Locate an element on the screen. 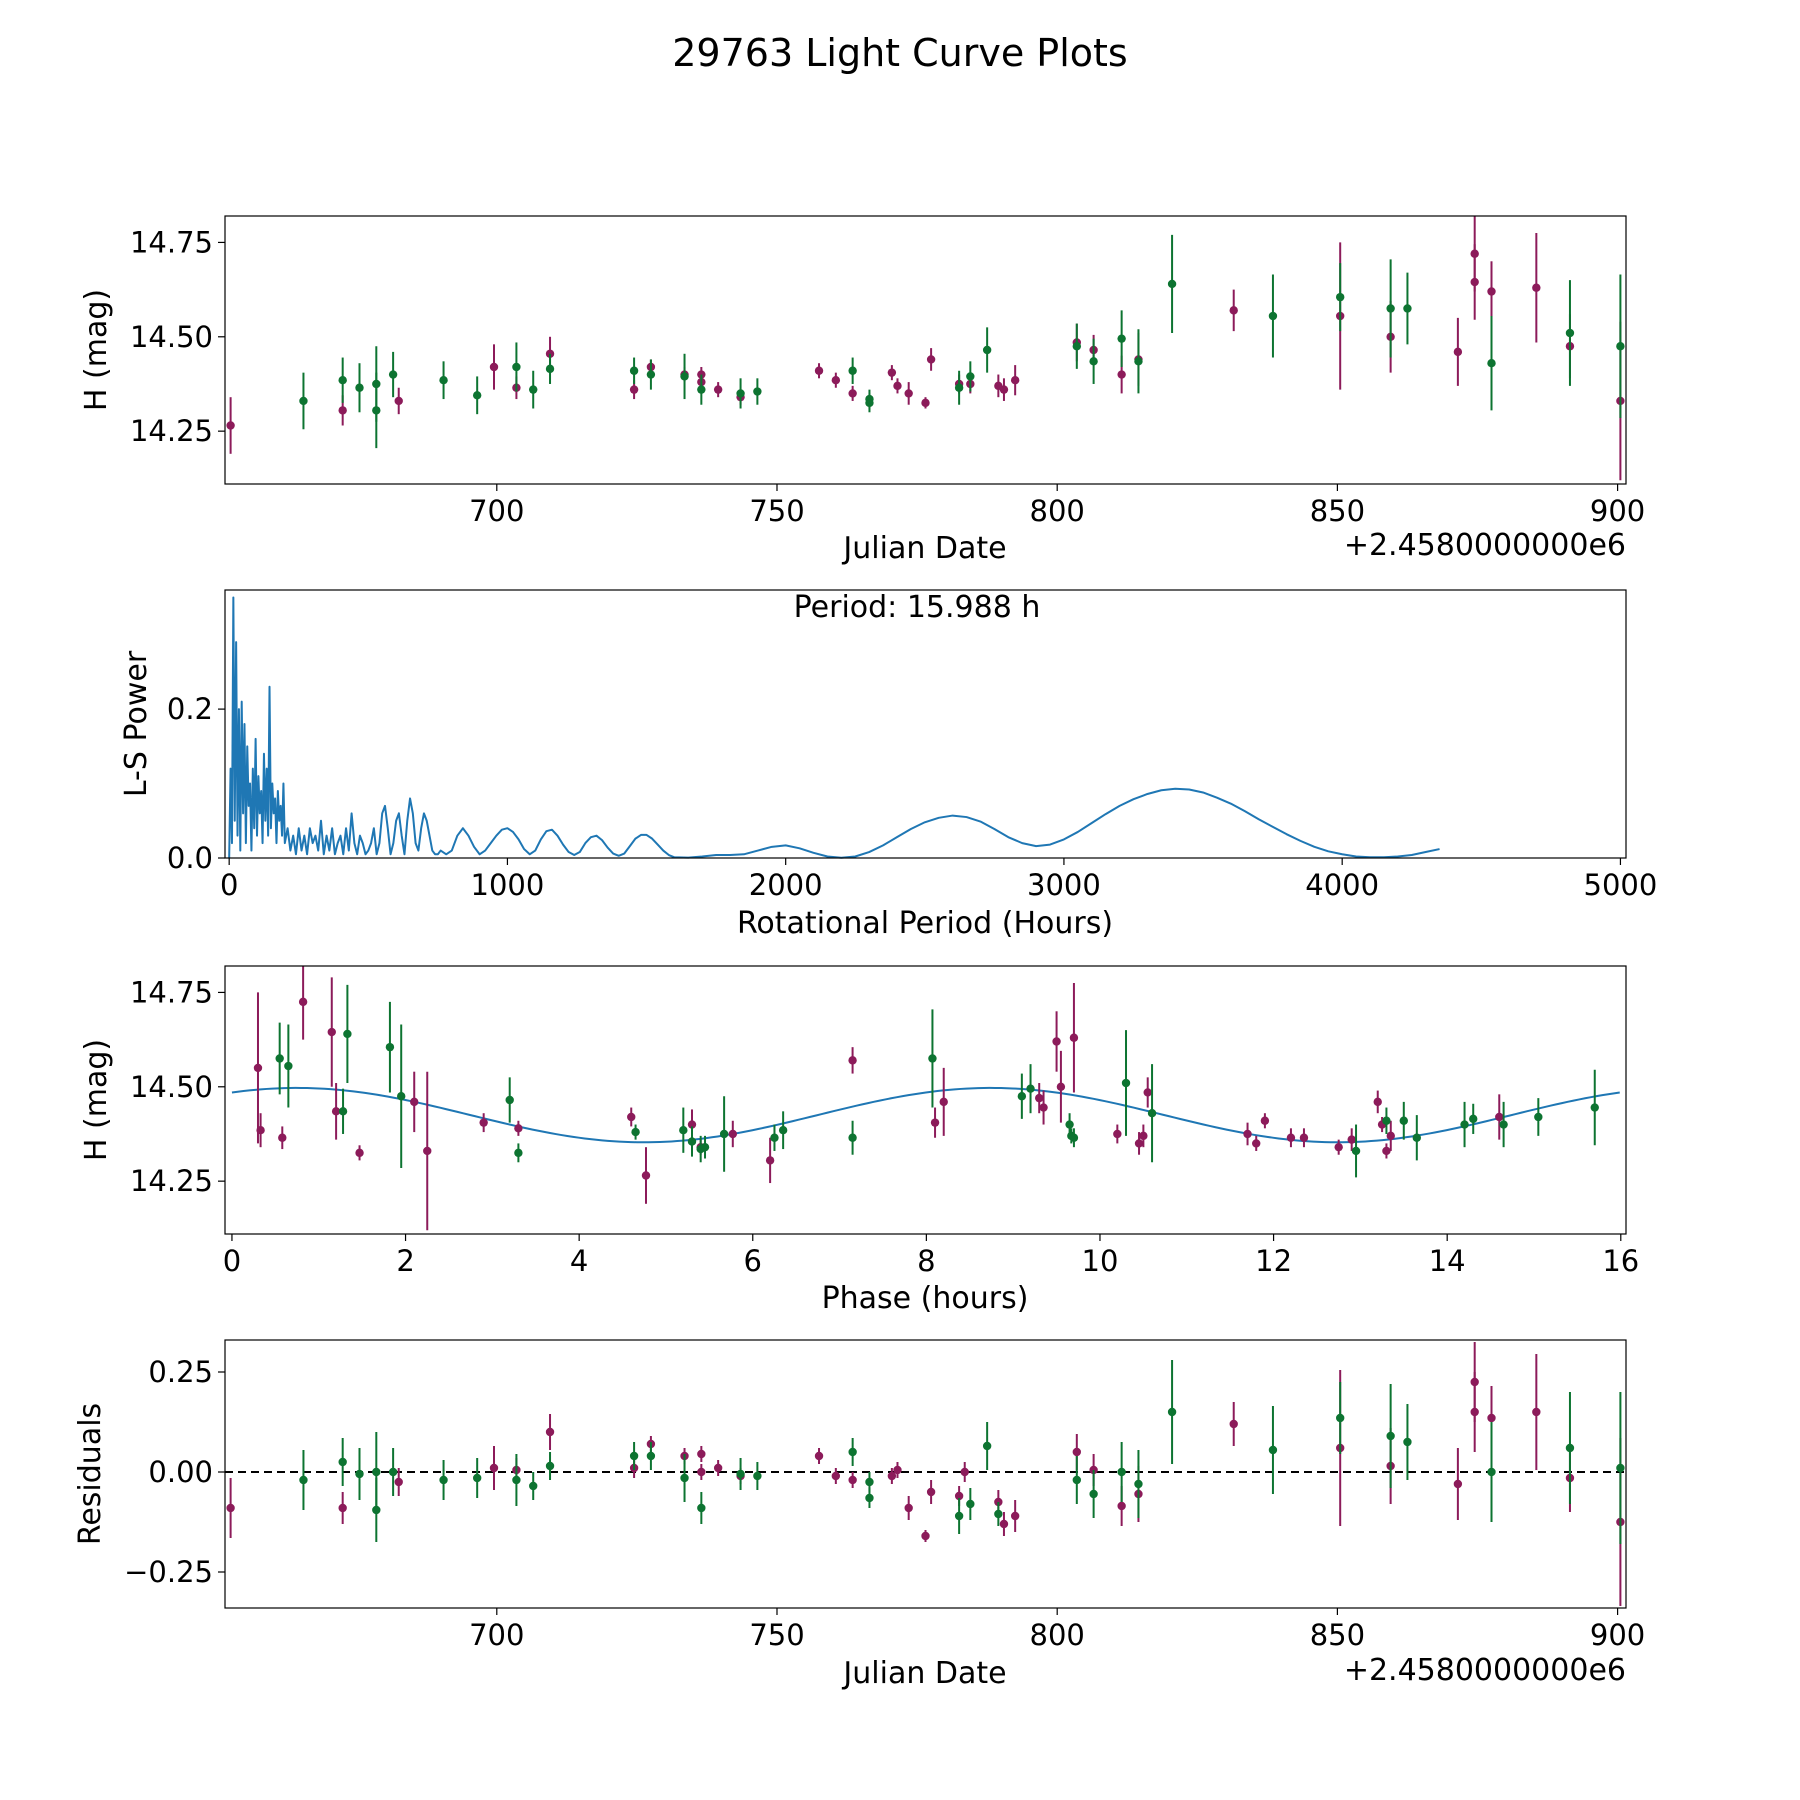 The height and width of the screenshot is (1800, 1800). light-curve-ticks: 700 750 800 850 900 14.25 14.50 14.75 is located at coordinates (887, 376).